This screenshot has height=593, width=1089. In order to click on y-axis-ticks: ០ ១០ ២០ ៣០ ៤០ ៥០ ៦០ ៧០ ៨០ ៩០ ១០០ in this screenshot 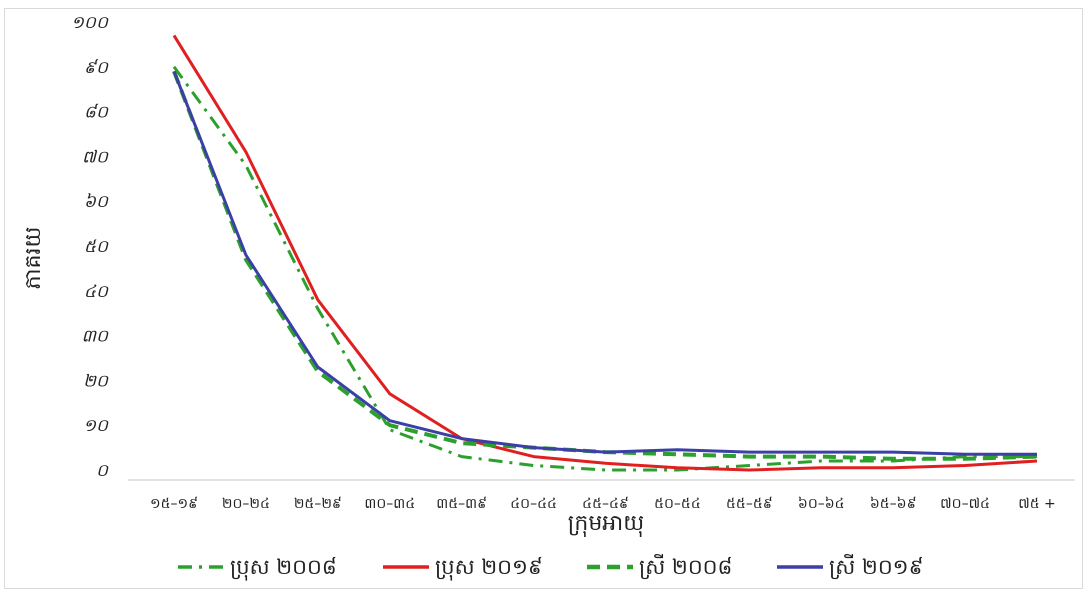, I will do `click(90, 247)`.